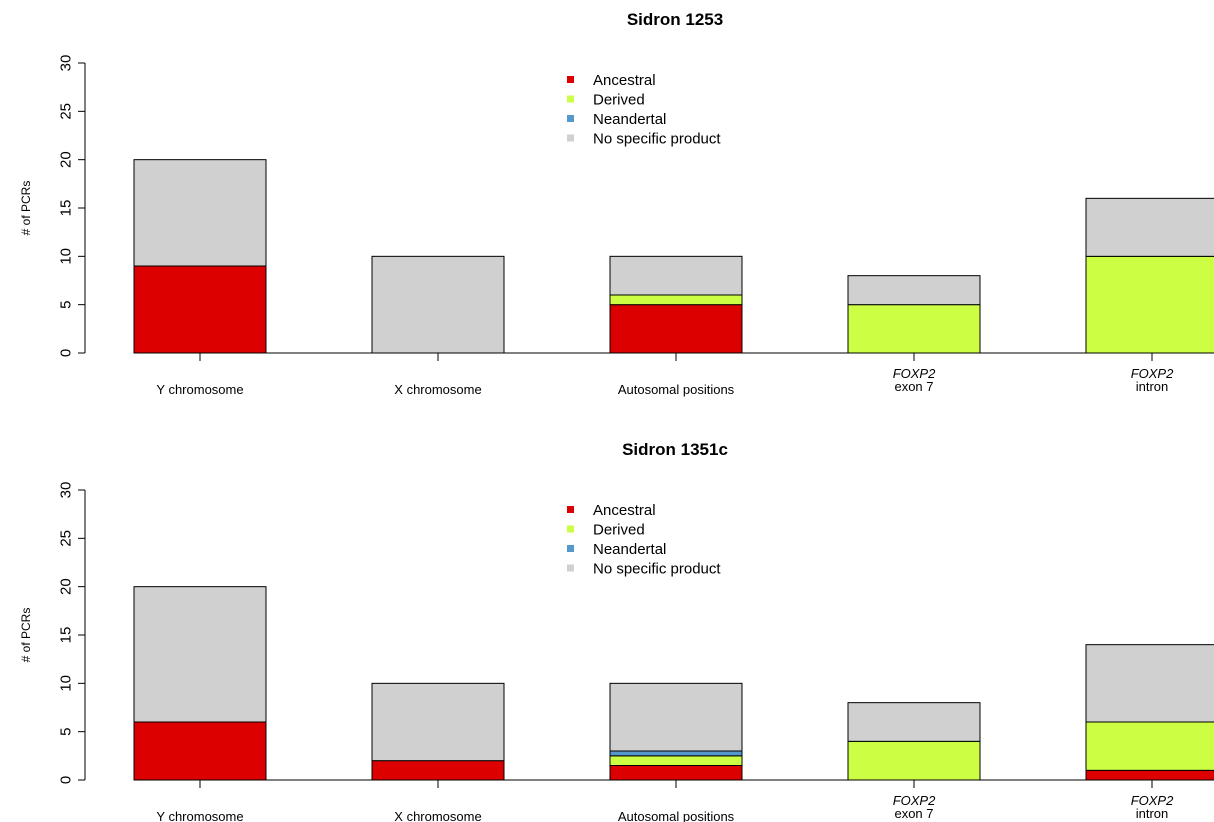  What do you see at coordinates (675, 19) in the screenshot?
I see `chart-title: Sidron 1253` at bounding box center [675, 19].